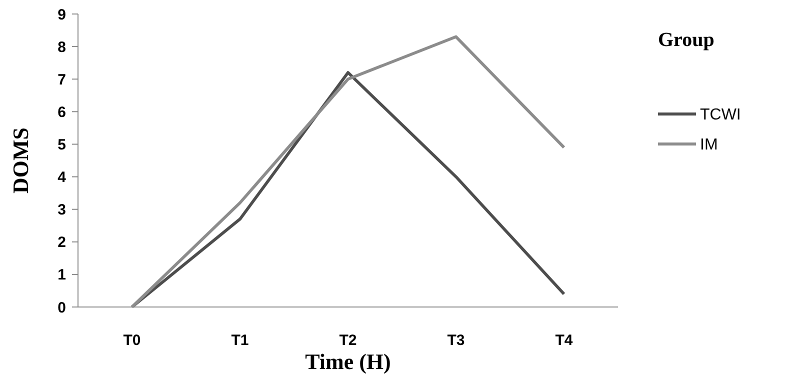 The image size is (786, 385). I want to click on y-tick-label: 3, so click(62, 210).